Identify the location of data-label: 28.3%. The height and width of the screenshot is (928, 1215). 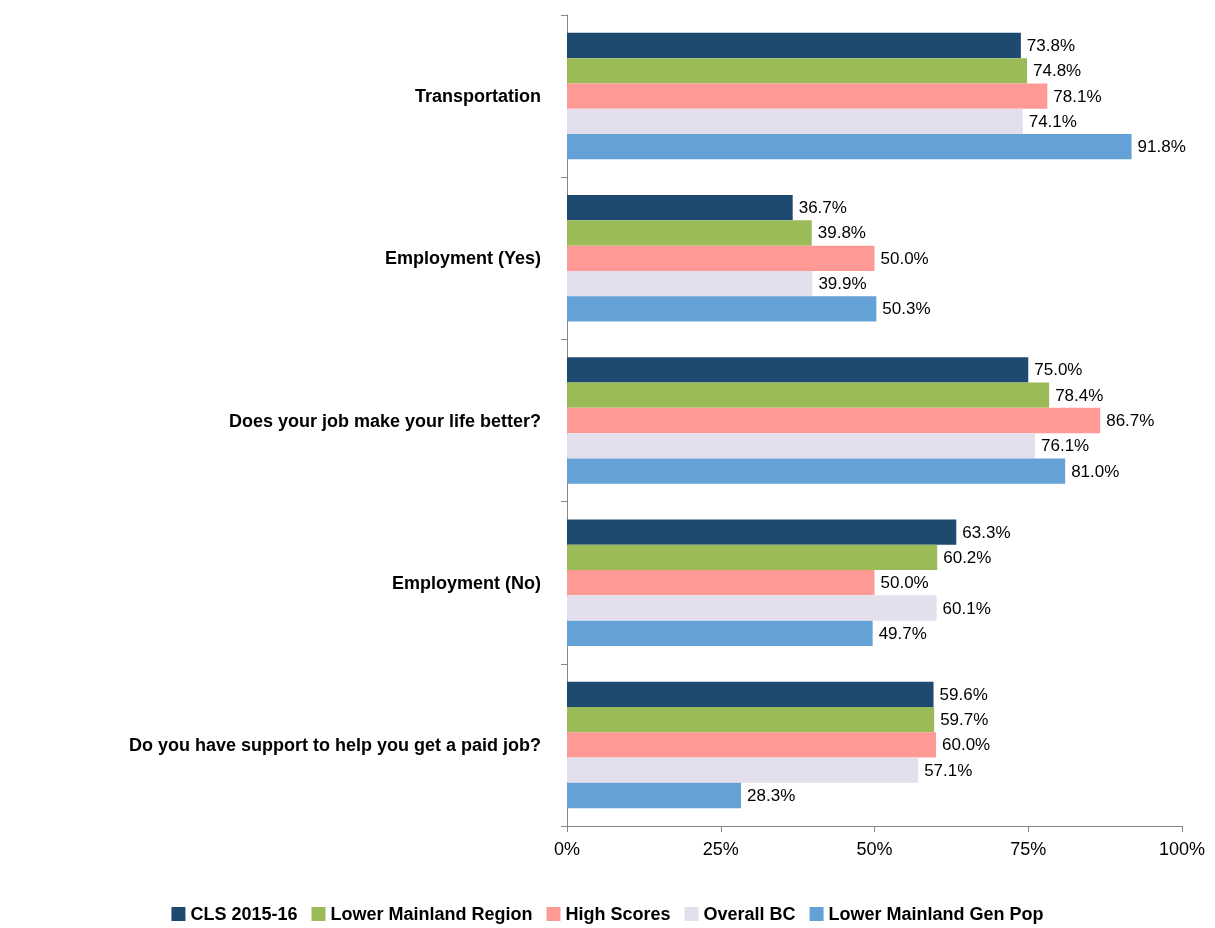
(771, 796).